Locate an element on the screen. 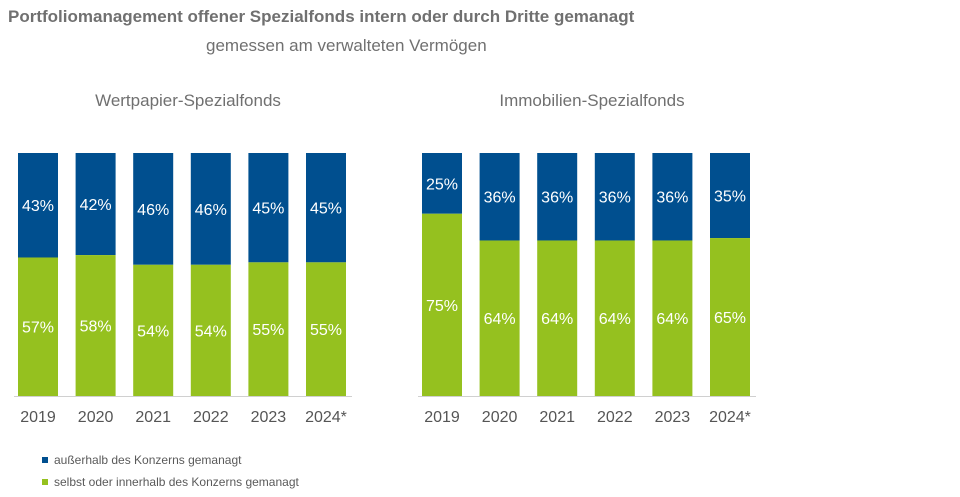  panel-title-wertpapier: Wertpapier-Spezialfonds is located at coordinates (188, 100).